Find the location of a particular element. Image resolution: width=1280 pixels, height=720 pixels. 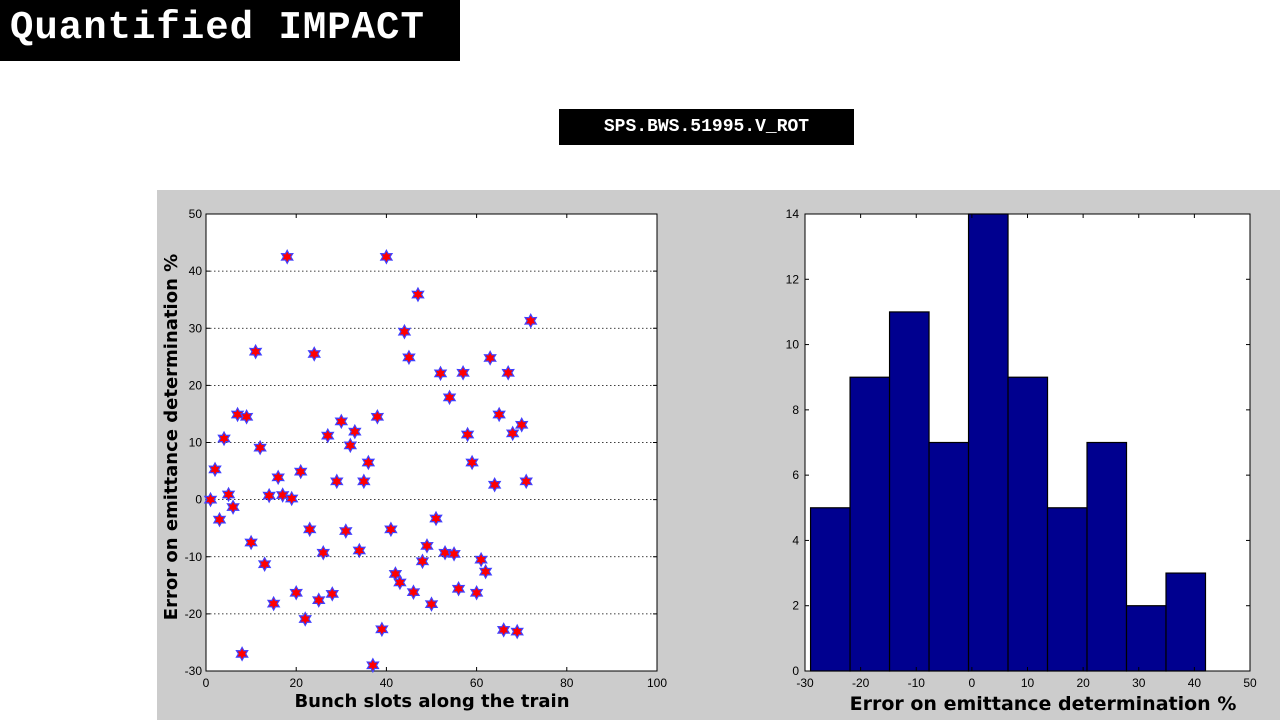

histogram-xtick-label: 10 is located at coordinates (1028, 683).